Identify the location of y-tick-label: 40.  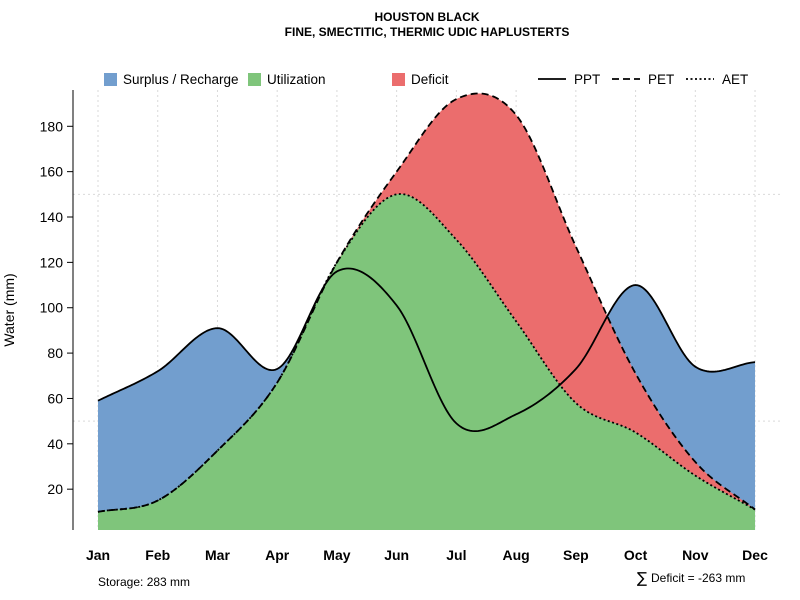
(55, 444).